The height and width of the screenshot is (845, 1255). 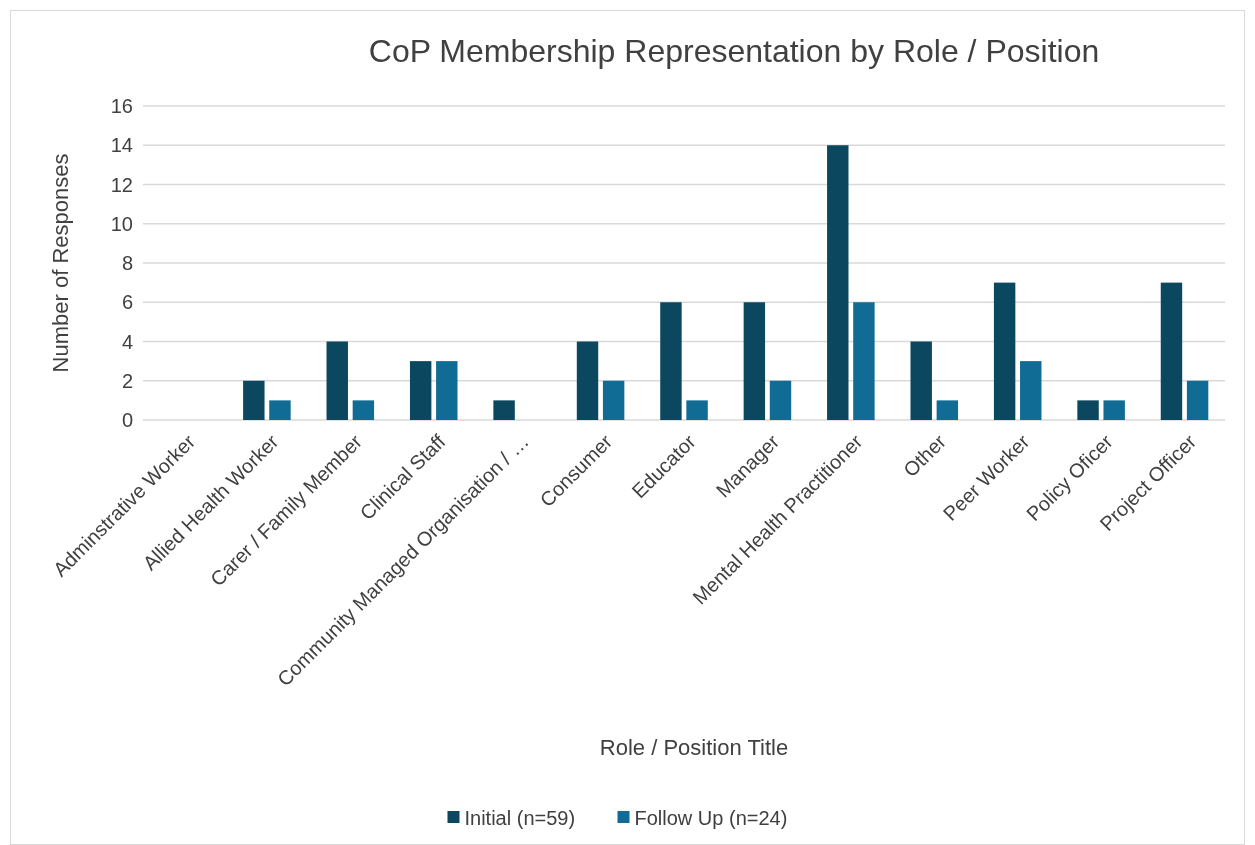 What do you see at coordinates (127, 380) in the screenshot?
I see `y-tick-label: 2` at bounding box center [127, 380].